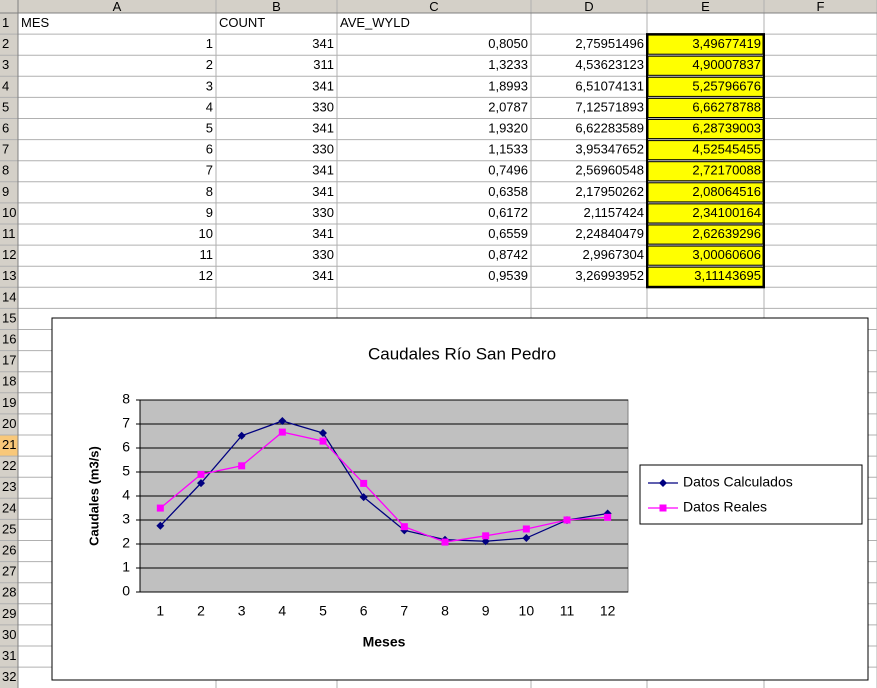 The height and width of the screenshot is (688, 877). I want to click on row-number: 13, so click(9, 275).